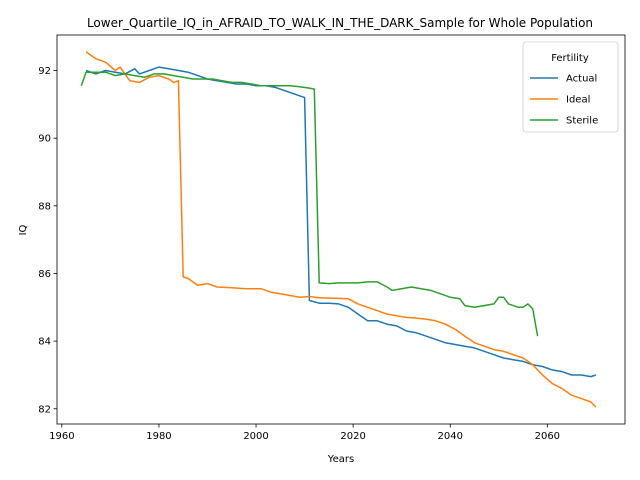 This screenshot has width=640, height=480. Describe the element at coordinates (44, 71) in the screenshot. I see `y-tick-label: 92` at that location.